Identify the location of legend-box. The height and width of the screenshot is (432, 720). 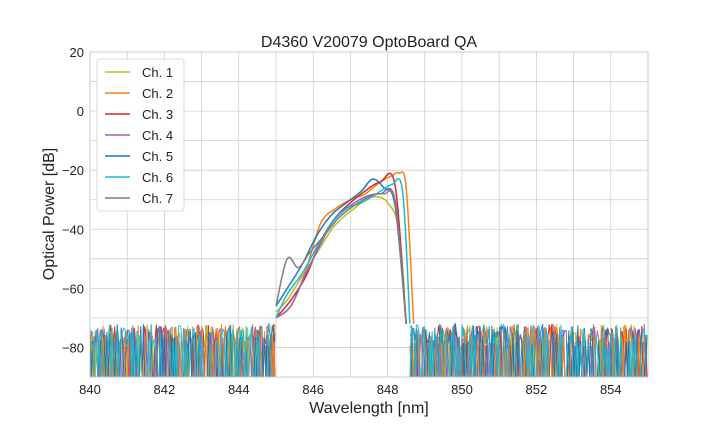
(140, 135).